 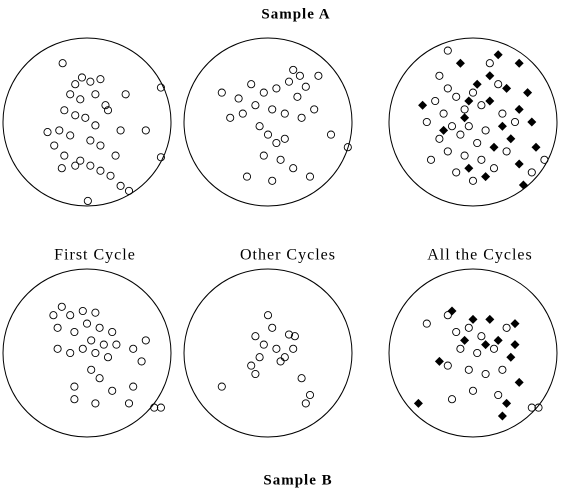 I want to click on column-label: All the Cycles, so click(x=480, y=255).